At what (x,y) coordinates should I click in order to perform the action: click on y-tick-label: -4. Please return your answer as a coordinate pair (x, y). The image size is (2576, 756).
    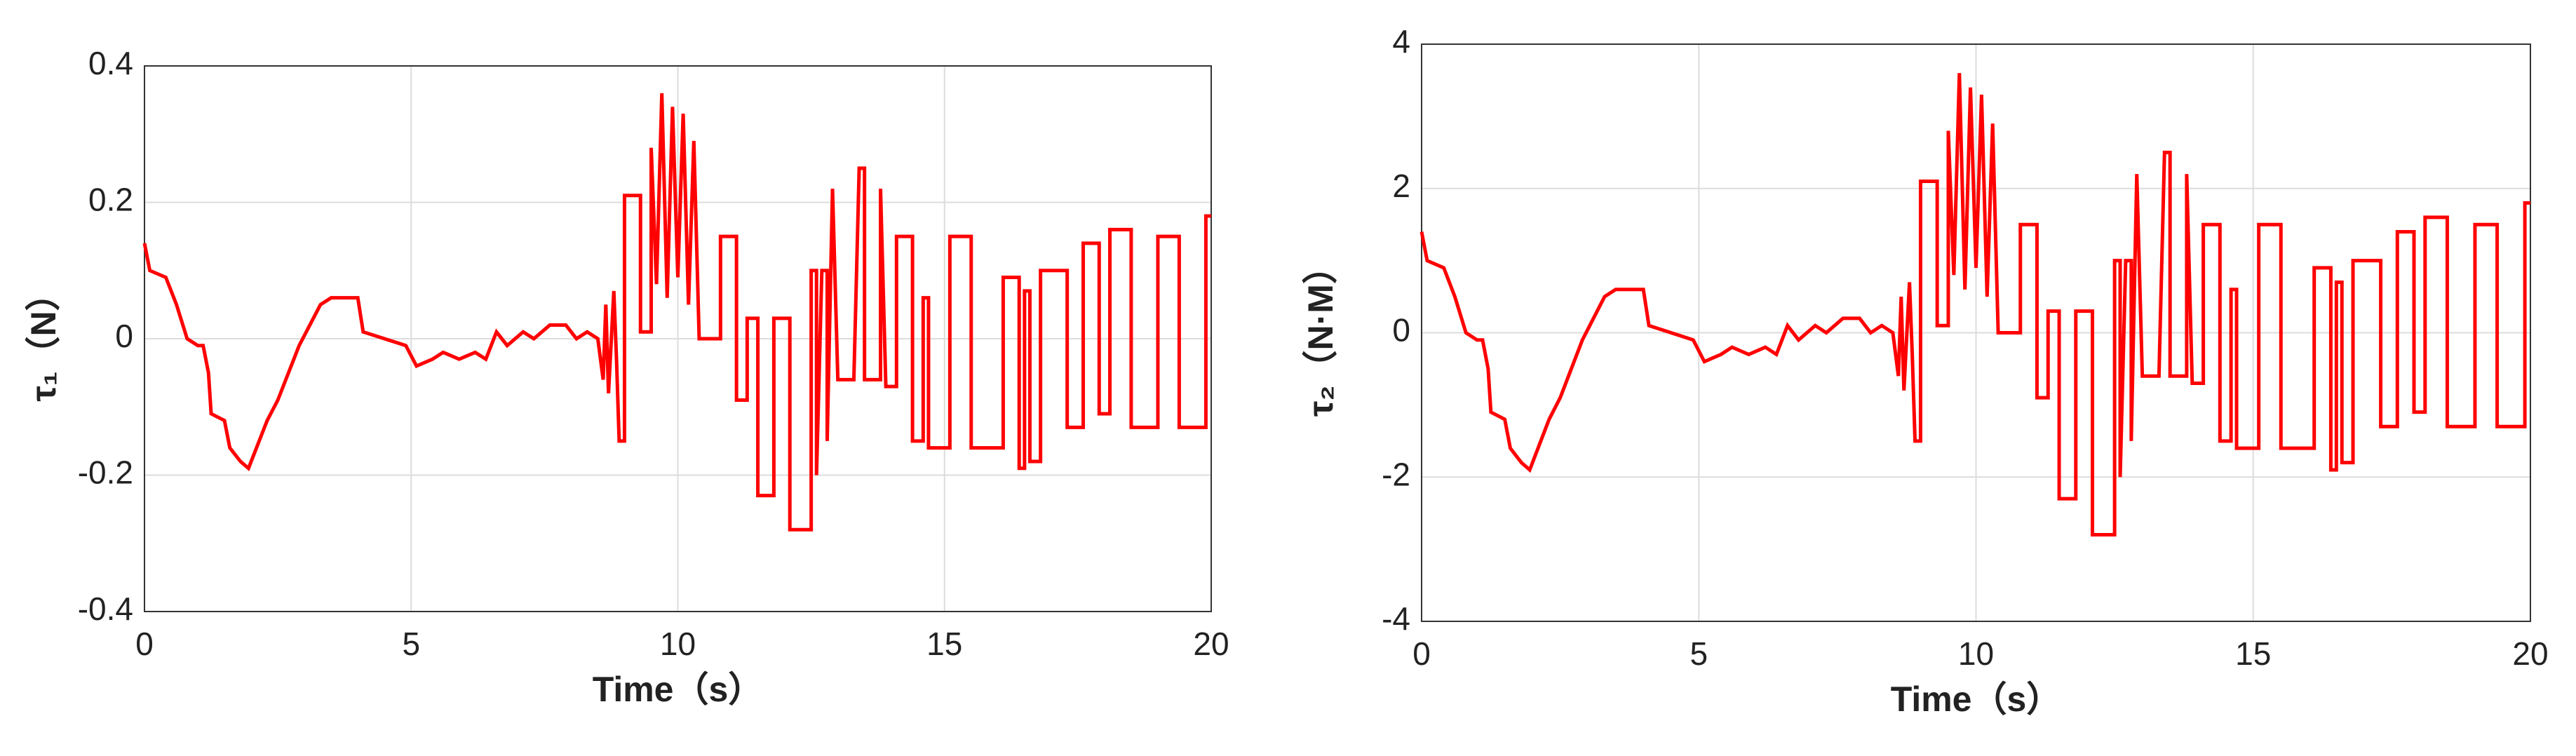
    Looking at the image, I should click on (1396, 618).